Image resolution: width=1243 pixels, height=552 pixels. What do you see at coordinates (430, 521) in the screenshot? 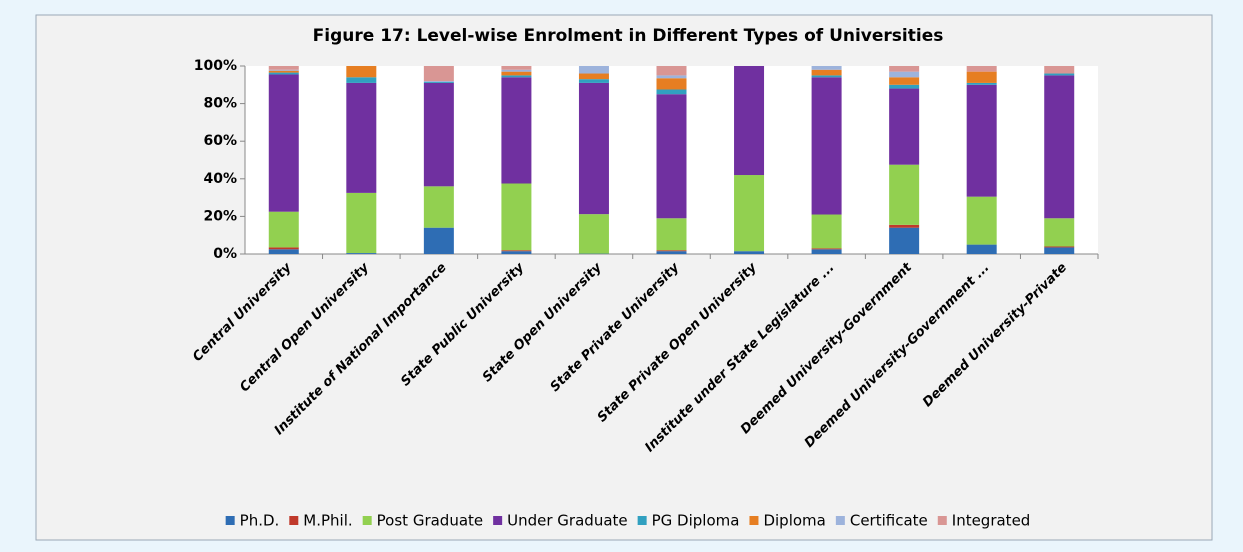
I see `legend-label: Post Graduate` at bounding box center [430, 521].